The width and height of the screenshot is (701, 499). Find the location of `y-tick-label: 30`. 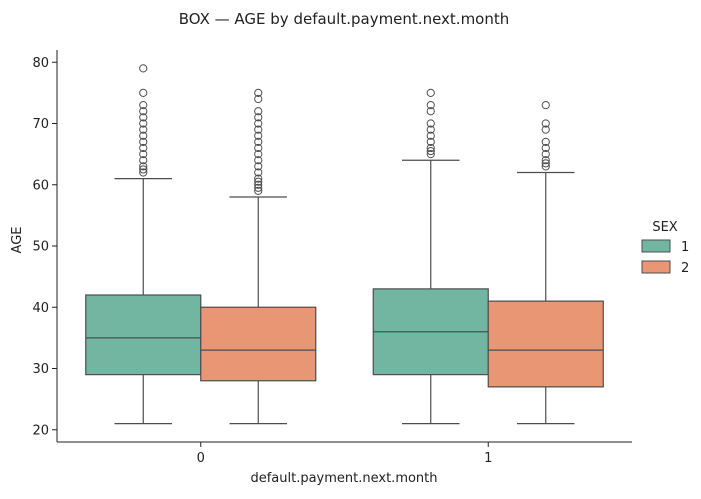

y-tick-label: 30 is located at coordinates (40, 369).